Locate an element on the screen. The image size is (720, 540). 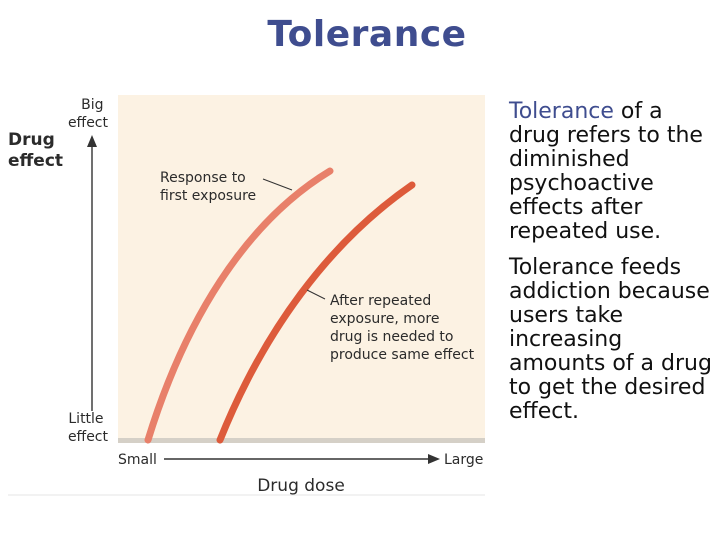
y-bottom-label: Little effect is located at coordinates (88, 428).